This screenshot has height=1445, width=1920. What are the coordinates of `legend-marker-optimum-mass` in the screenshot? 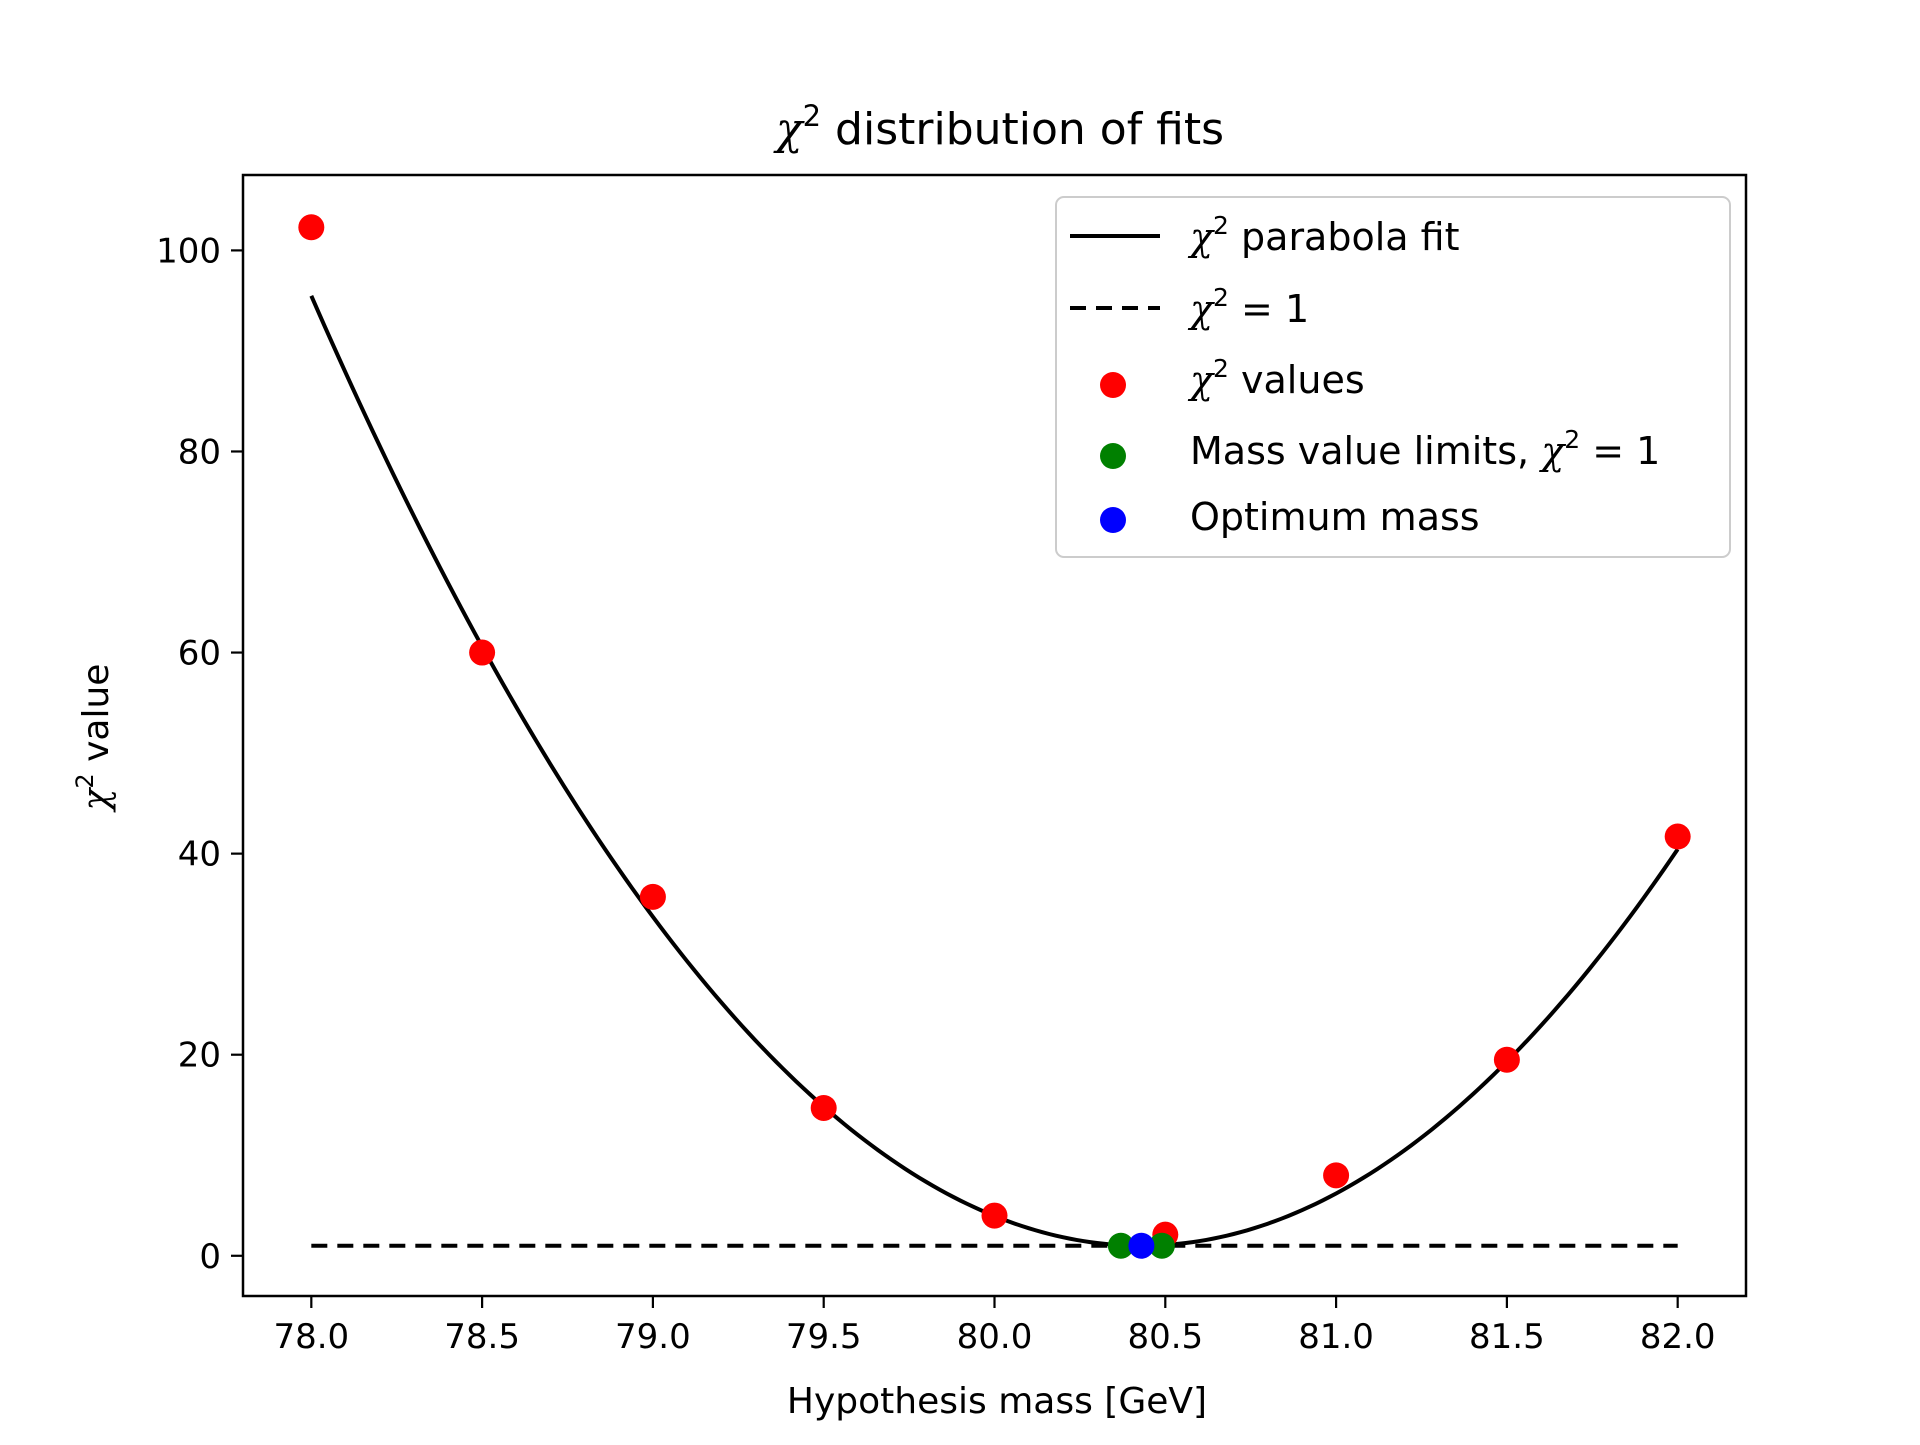 It's located at (1113, 520).